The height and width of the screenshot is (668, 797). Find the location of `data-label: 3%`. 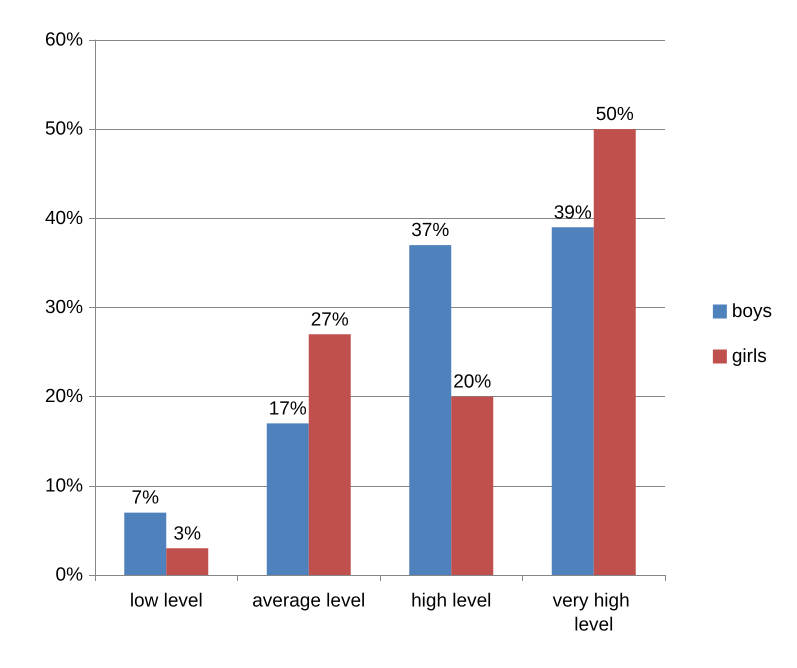

data-label: 3% is located at coordinates (188, 533).